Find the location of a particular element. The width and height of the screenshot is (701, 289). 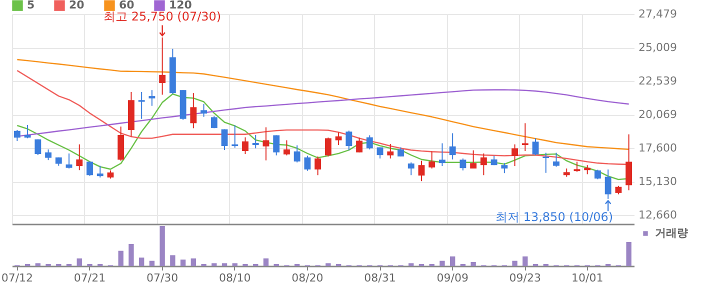

x-tick-label: 09/09 is located at coordinates (452, 278).